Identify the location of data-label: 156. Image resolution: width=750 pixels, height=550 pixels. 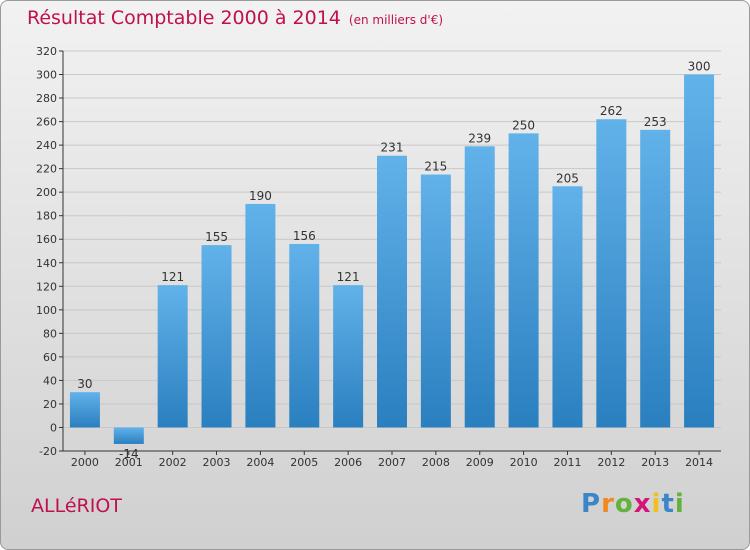
(304, 236).